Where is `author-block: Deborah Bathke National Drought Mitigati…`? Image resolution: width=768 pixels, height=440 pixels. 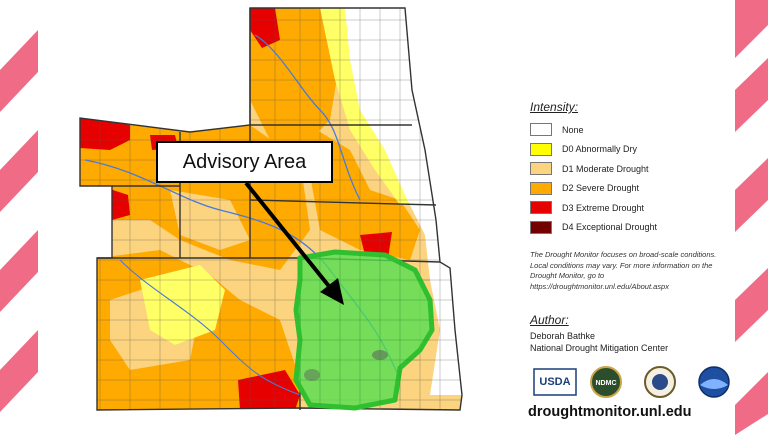 author-block: Deborah Bathke National Drought Mitigati… is located at coordinates (599, 342).